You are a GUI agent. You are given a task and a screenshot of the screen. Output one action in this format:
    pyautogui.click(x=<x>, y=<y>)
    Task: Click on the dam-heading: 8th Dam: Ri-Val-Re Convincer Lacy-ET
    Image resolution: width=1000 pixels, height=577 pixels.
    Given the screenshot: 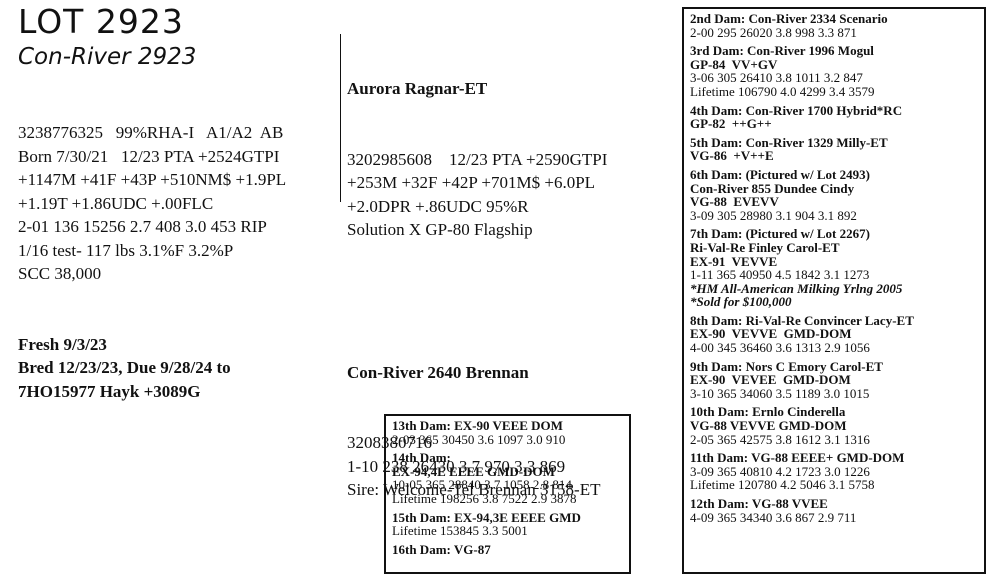 What is the action you would take?
    pyautogui.click(x=802, y=320)
    